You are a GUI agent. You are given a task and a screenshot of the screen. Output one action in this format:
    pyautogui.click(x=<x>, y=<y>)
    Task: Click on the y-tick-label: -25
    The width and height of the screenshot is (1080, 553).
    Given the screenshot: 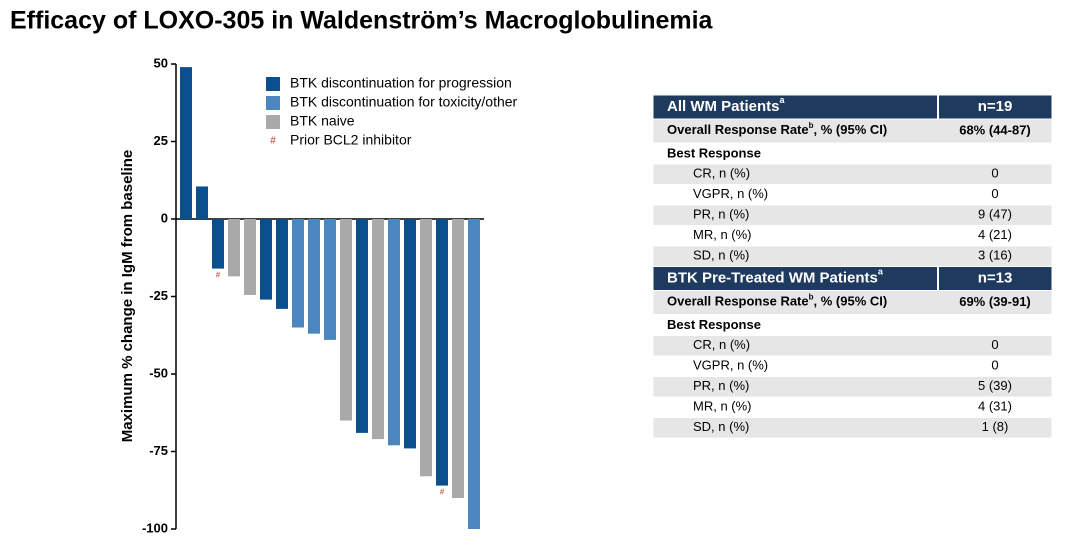 What is the action you would take?
    pyautogui.click(x=158, y=295)
    